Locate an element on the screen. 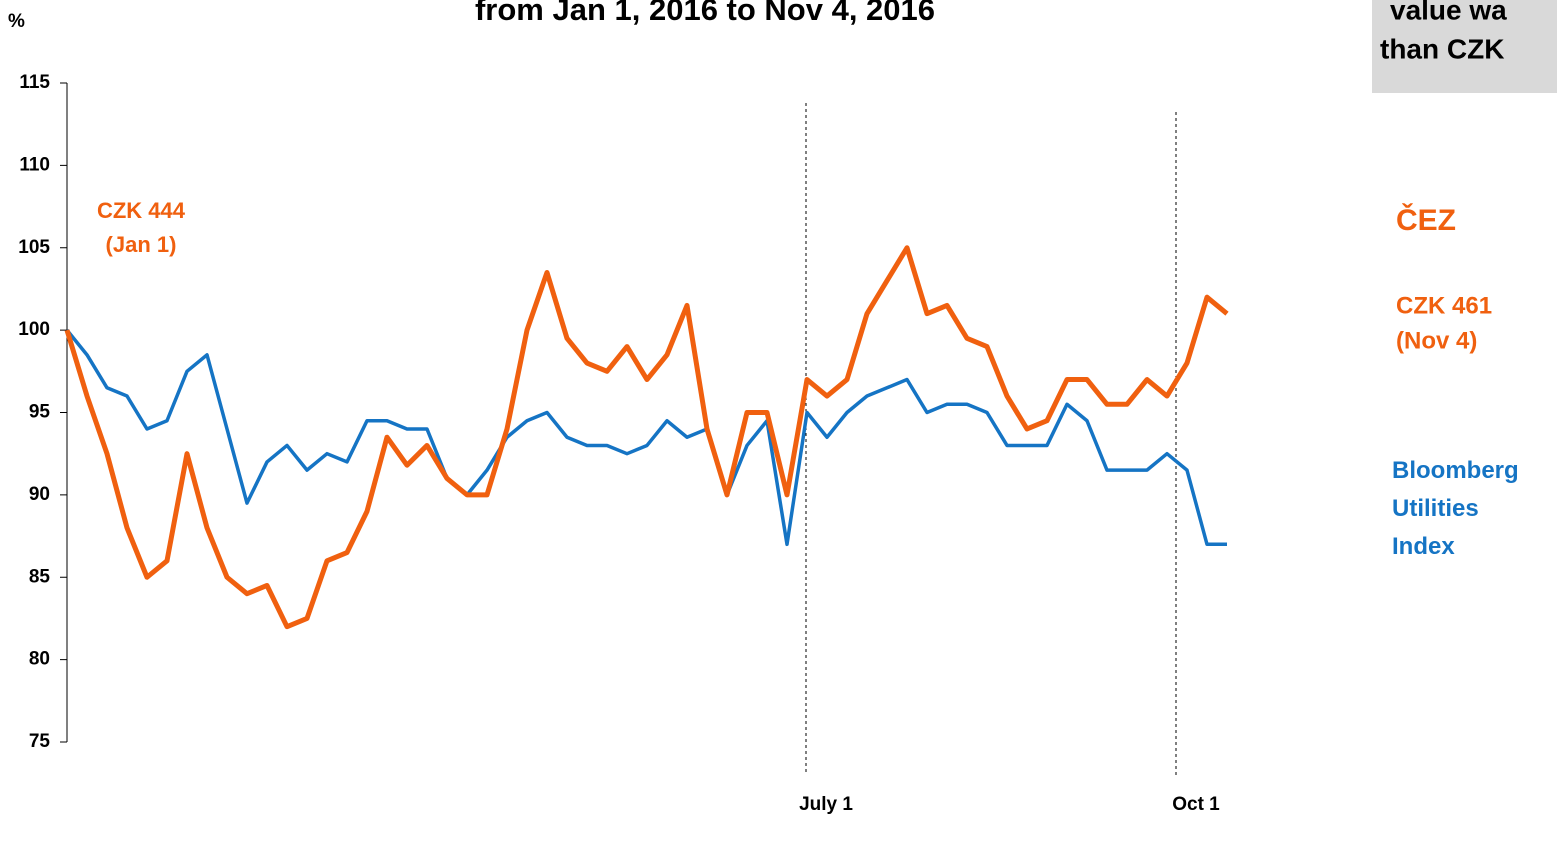  note-box is located at coordinates (1464, 46).